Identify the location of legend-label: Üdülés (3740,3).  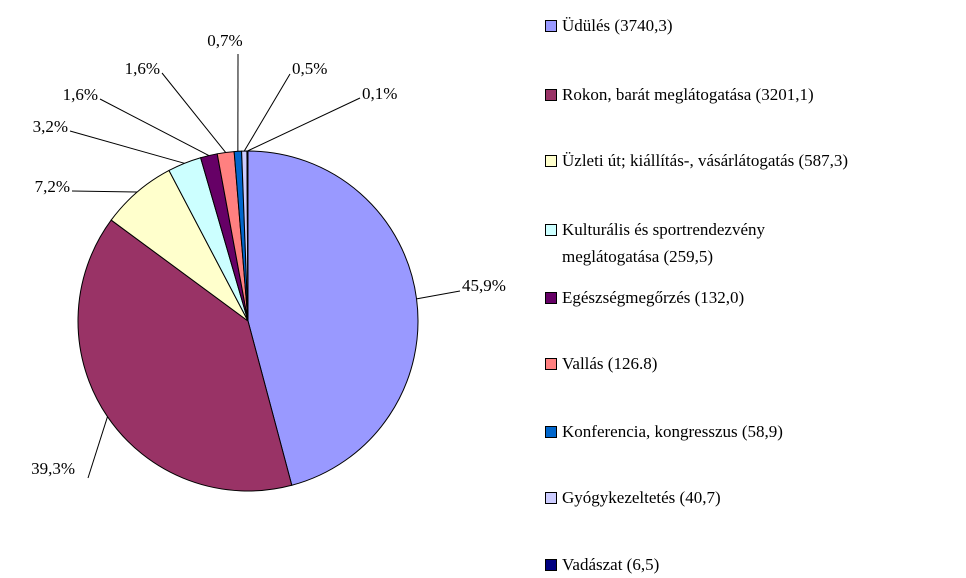
(617, 25).